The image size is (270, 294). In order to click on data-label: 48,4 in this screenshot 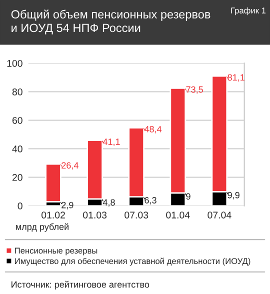, I will do `click(153, 130)`.